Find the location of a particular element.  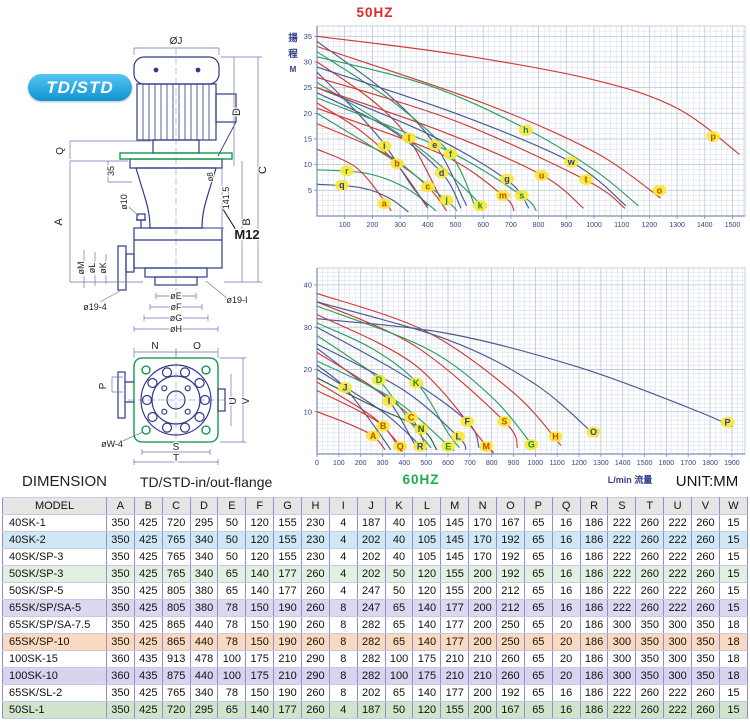

table-cell: 202 is located at coordinates (371, 574).